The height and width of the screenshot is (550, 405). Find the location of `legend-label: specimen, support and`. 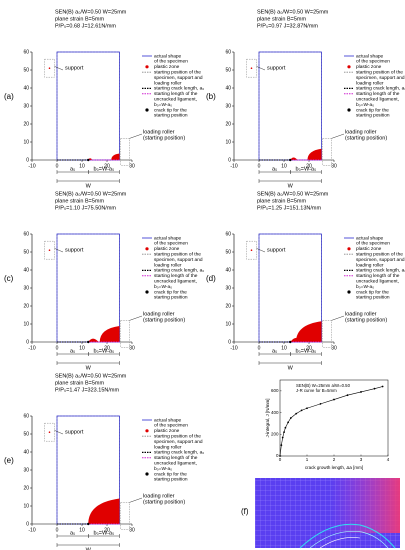

legend-label: specimen, support and is located at coordinates (380, 78).